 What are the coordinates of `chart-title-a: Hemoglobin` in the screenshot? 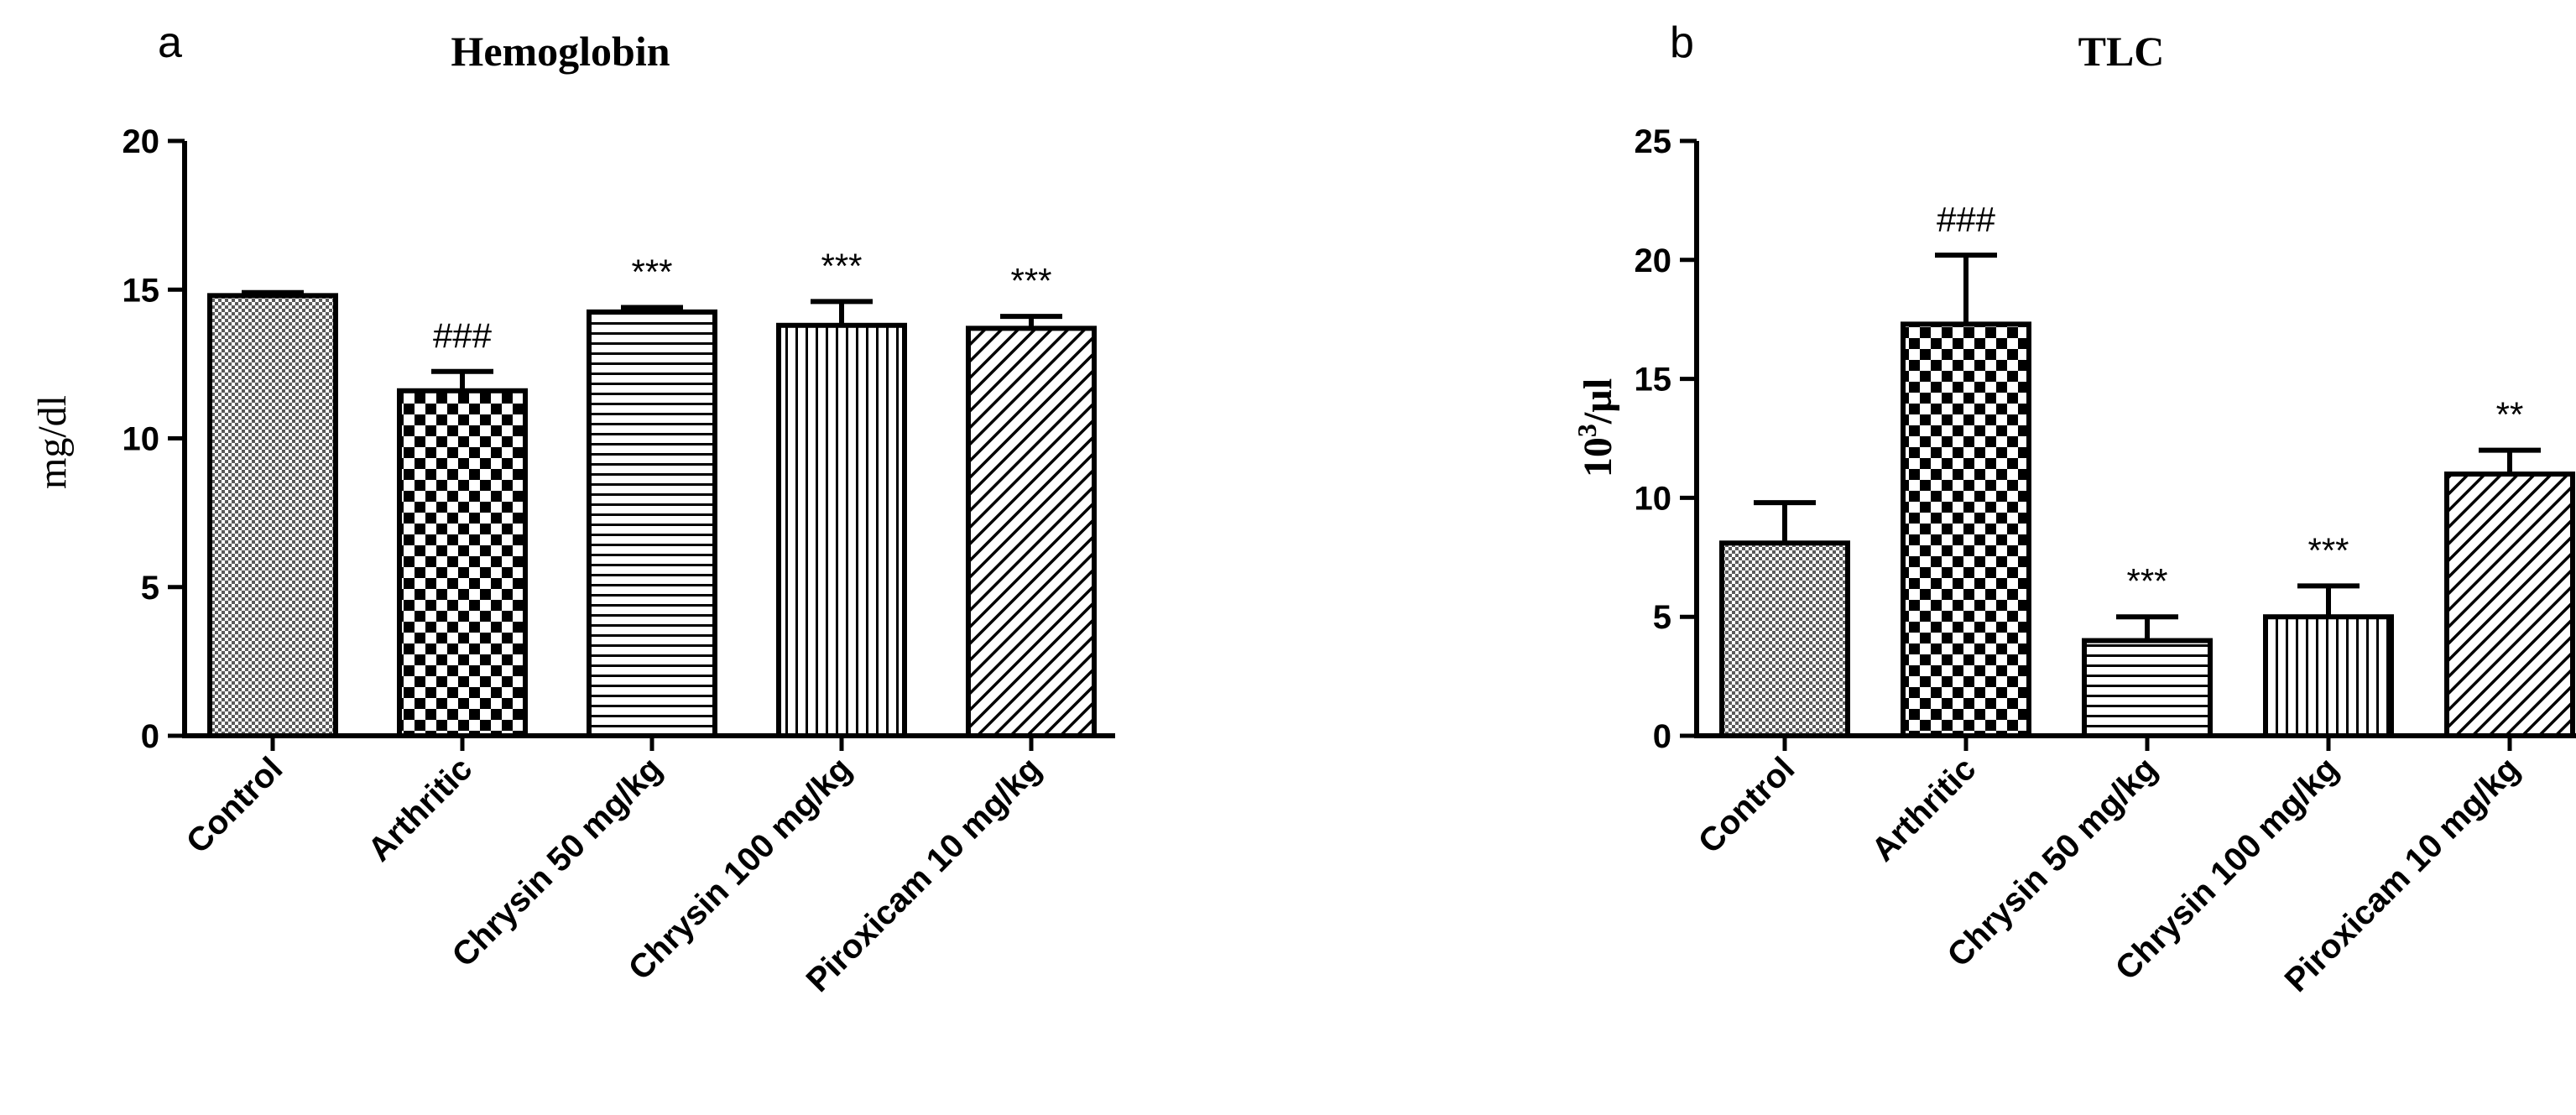 It's located at (560, 51).